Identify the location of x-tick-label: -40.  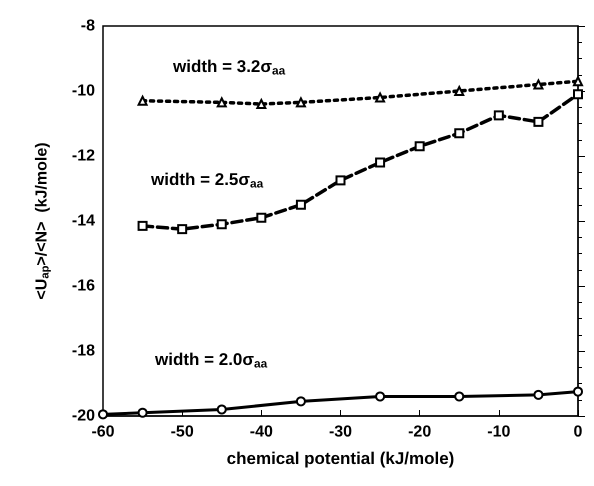
(261, 432).